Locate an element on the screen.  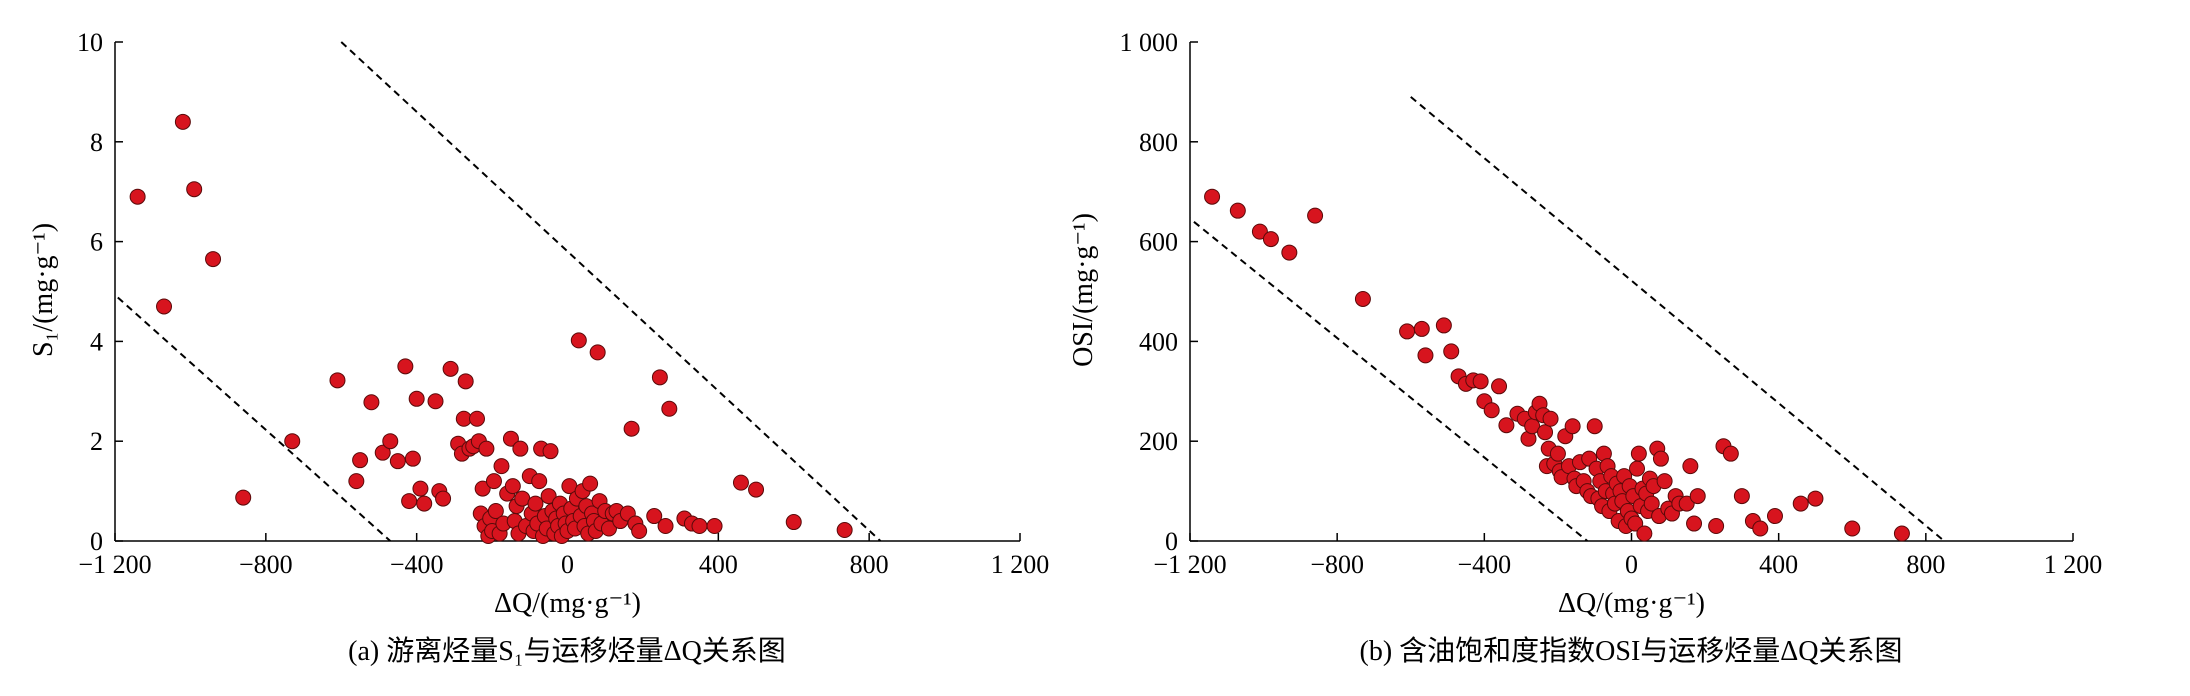
y-tick-label: 0 is located at coordinates (1171, 541).